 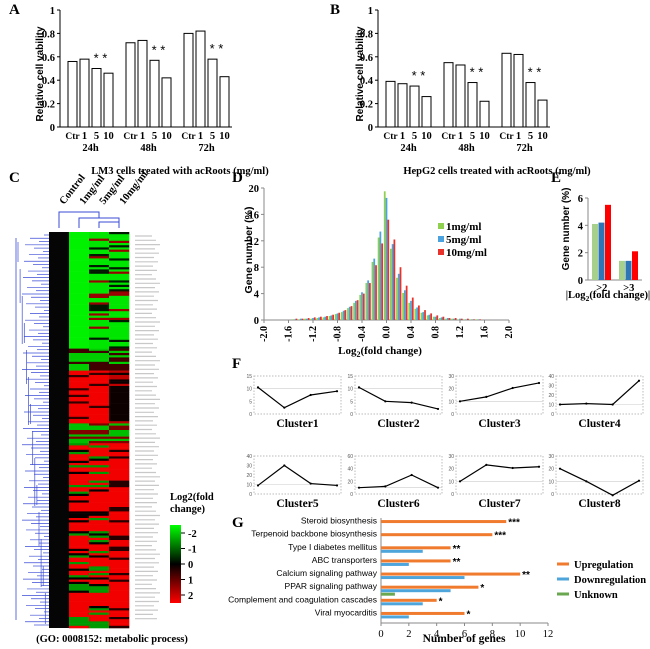 I want to click on panel-e-bar, so click(x=595, y=251).